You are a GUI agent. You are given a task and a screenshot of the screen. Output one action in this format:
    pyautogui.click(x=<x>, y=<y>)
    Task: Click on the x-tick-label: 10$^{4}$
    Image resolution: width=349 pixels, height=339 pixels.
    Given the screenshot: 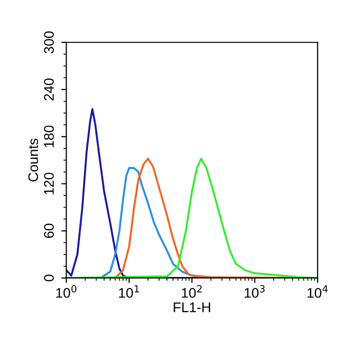 What is the action you would take?
    pyautogui.click(x=318, y=291)
    